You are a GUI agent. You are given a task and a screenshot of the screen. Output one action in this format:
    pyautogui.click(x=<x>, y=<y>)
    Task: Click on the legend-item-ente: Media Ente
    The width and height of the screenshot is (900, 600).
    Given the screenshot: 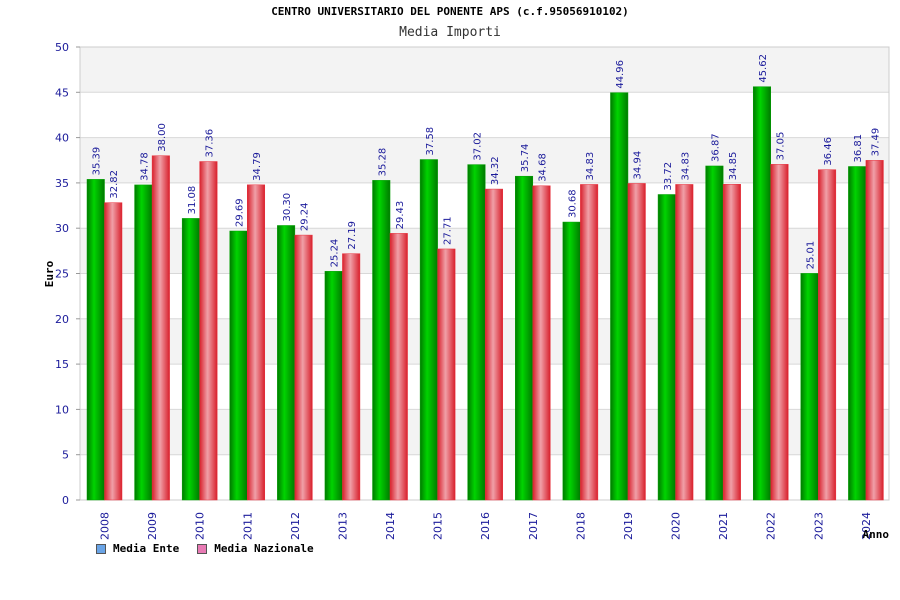 What is the action you would take?
    pyautogui.click(x=137, y=548)
    